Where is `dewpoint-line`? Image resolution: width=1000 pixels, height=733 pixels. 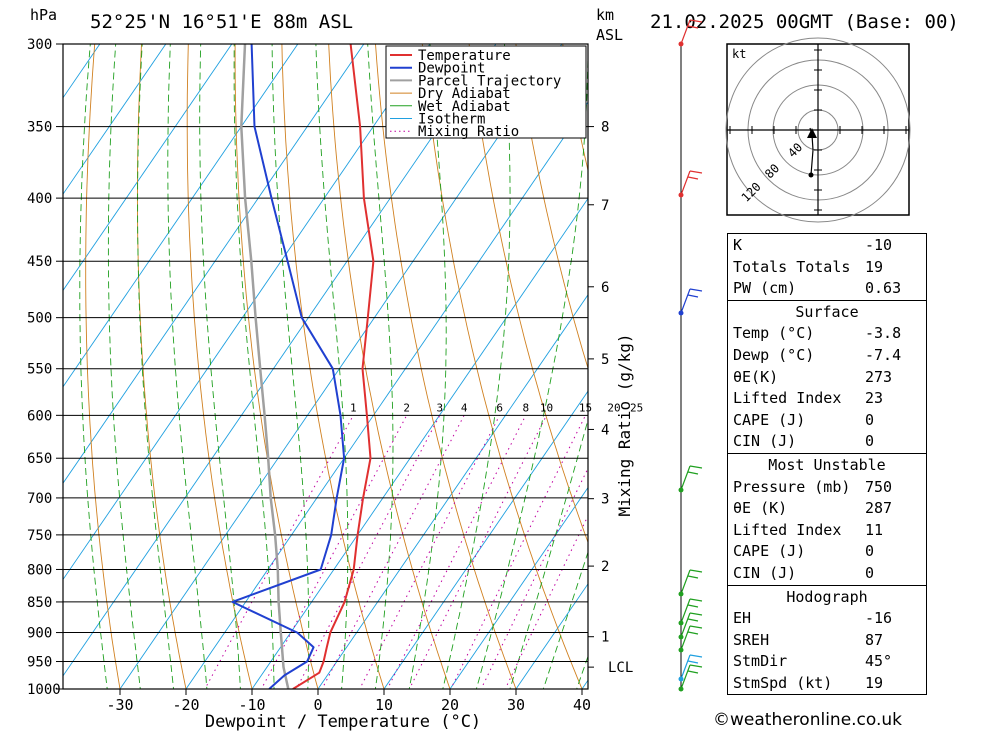
dewpoint-line is located at coordinates (288, 366).